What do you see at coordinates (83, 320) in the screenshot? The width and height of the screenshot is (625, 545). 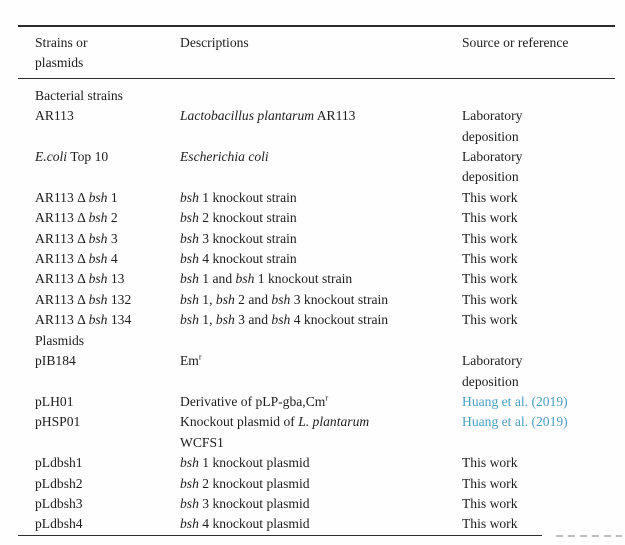 I see `strain-name: AR113 Δ bsh 134` at bounding box center [83, 320].